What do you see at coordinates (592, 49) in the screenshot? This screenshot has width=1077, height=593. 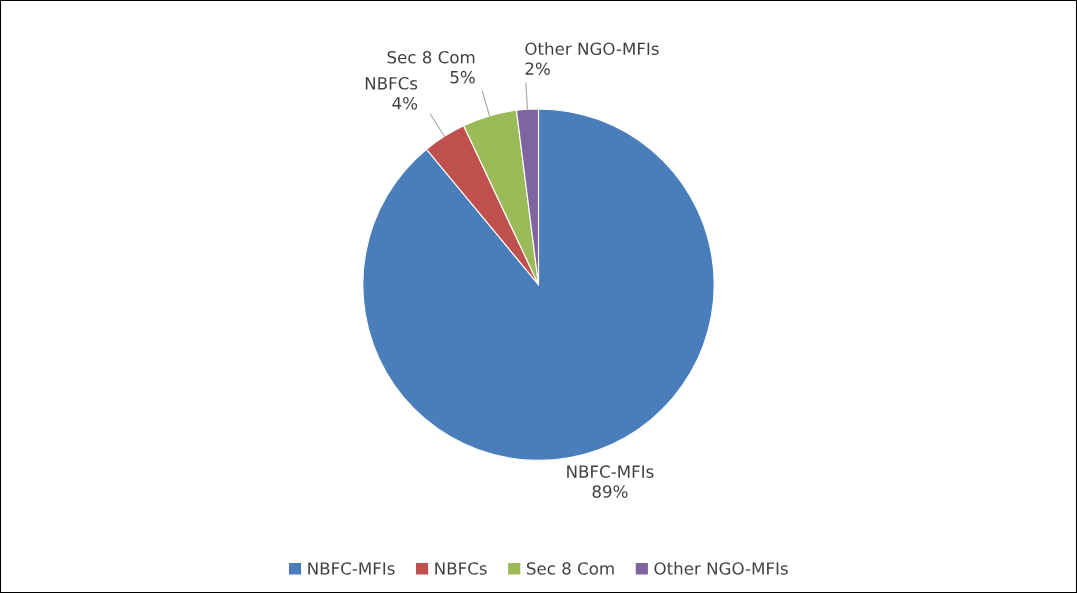 I see `slice-label: Other NGO-MFIs` at bounding box center [592, 49].